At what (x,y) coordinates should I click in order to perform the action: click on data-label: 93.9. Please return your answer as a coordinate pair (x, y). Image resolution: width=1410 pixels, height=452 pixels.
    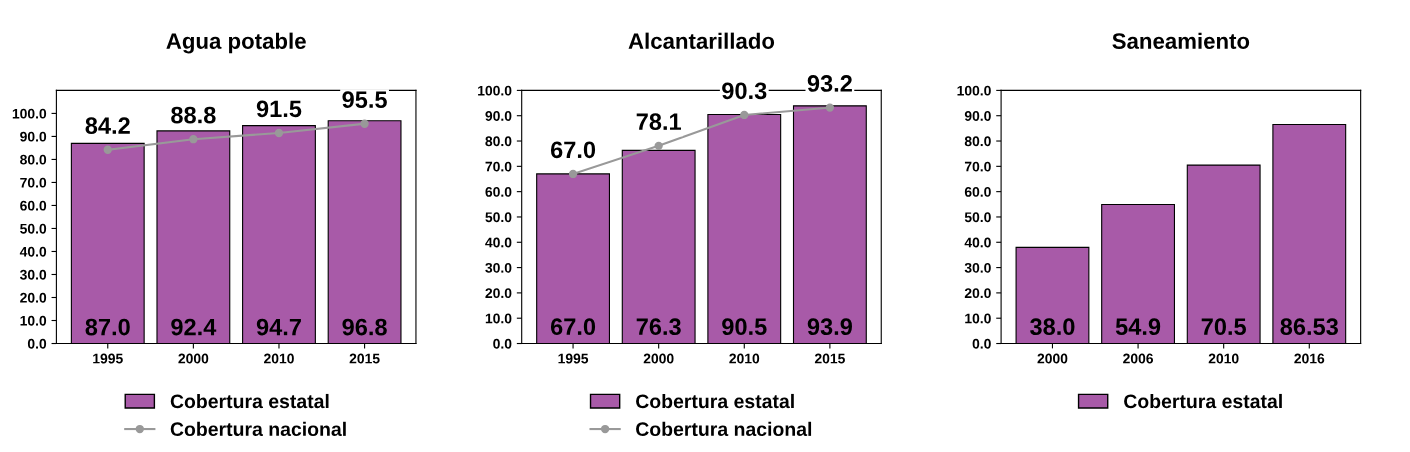
    Looking at the image, I should click on (829, 327).